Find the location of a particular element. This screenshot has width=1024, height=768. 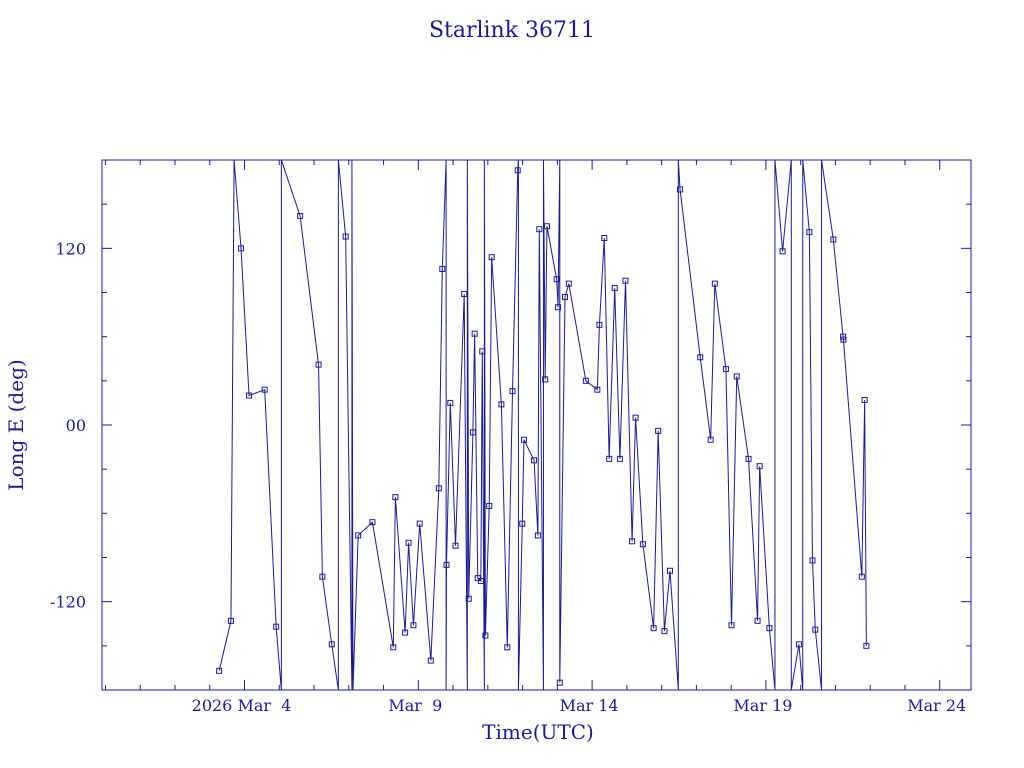

y-tick-labels: -120 00 120 is located at coordinates (68, 425).